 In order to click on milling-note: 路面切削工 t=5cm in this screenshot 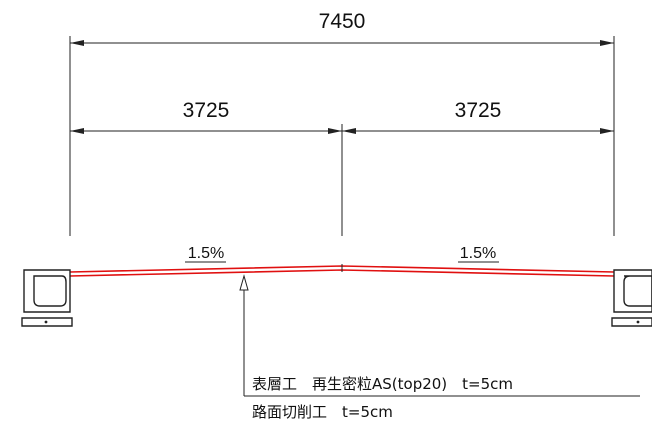, I will do `click(322, 412)`.